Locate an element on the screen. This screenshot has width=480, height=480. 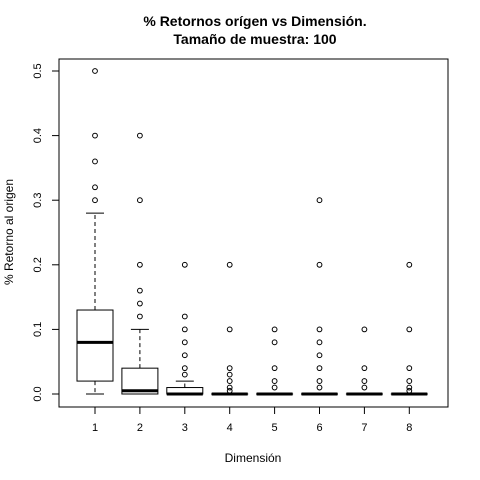
x-axis-label: Dimensión is located at coordinates (253, 458).